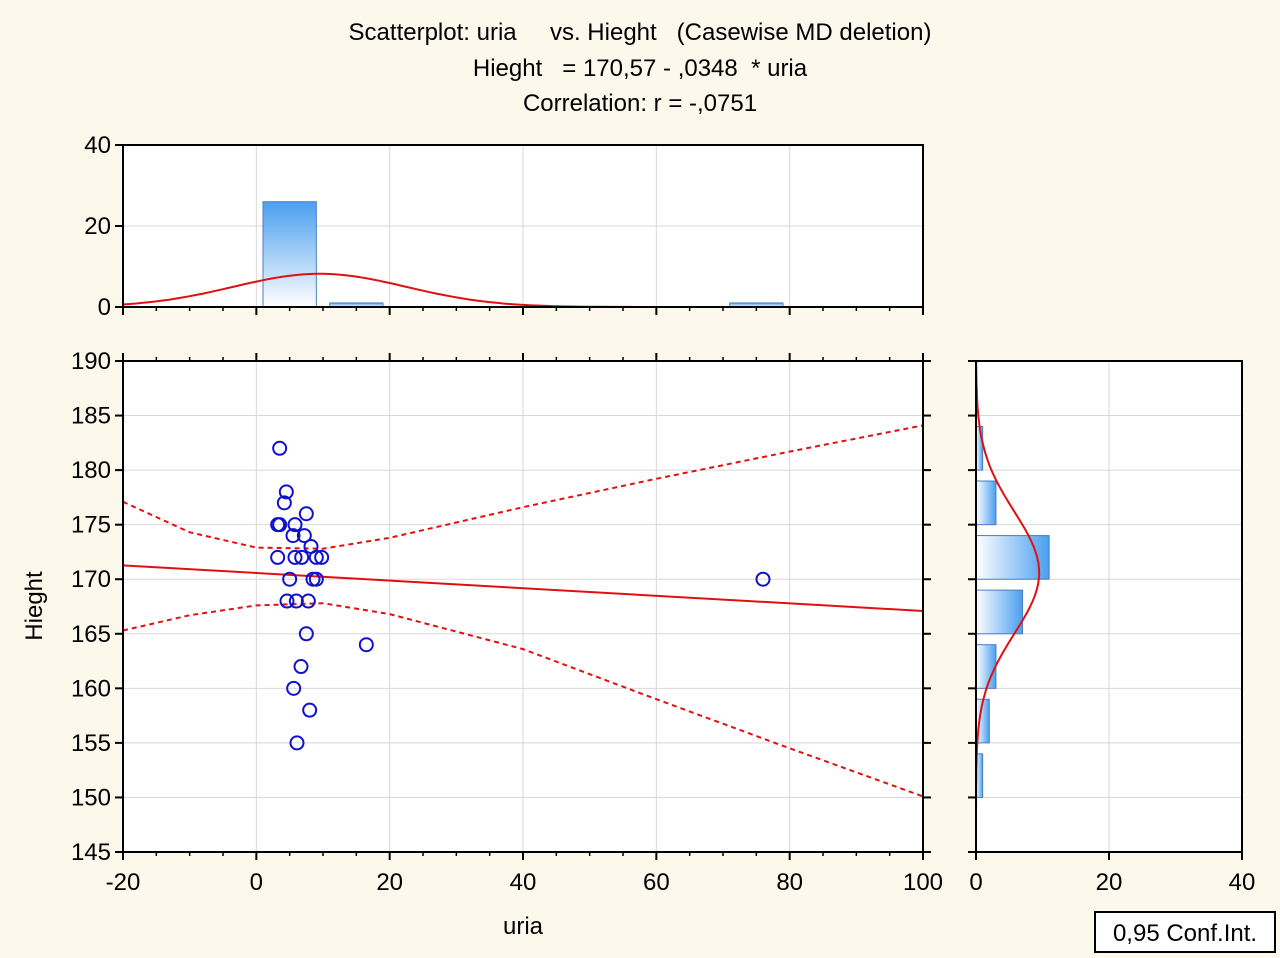  I want to click on histy-x-tick-label: 0, so click(975, 882).